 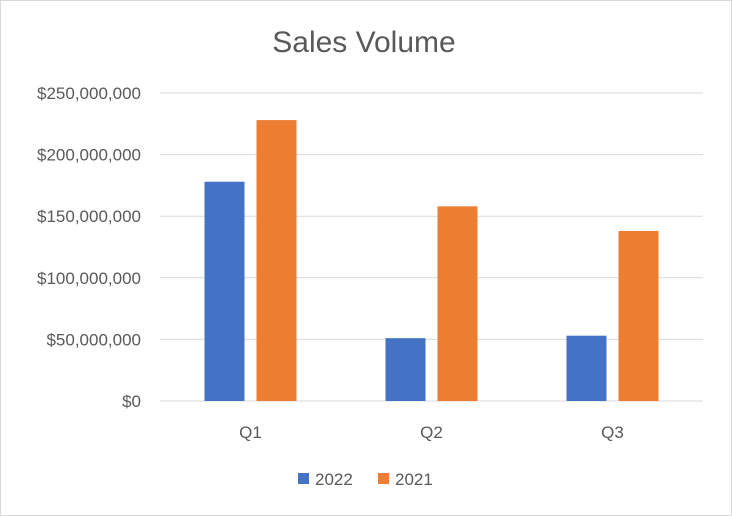 I want to click on y-tick-label: $150,000,000, so click(x=89, y=216).